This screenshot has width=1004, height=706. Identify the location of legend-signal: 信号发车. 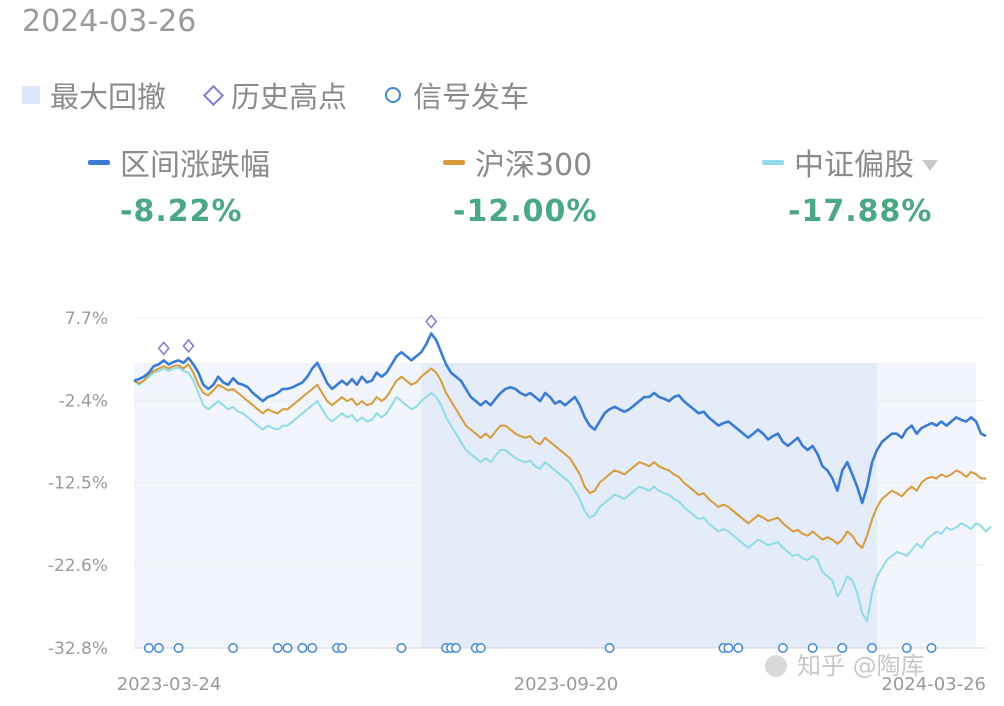
(457, 95).